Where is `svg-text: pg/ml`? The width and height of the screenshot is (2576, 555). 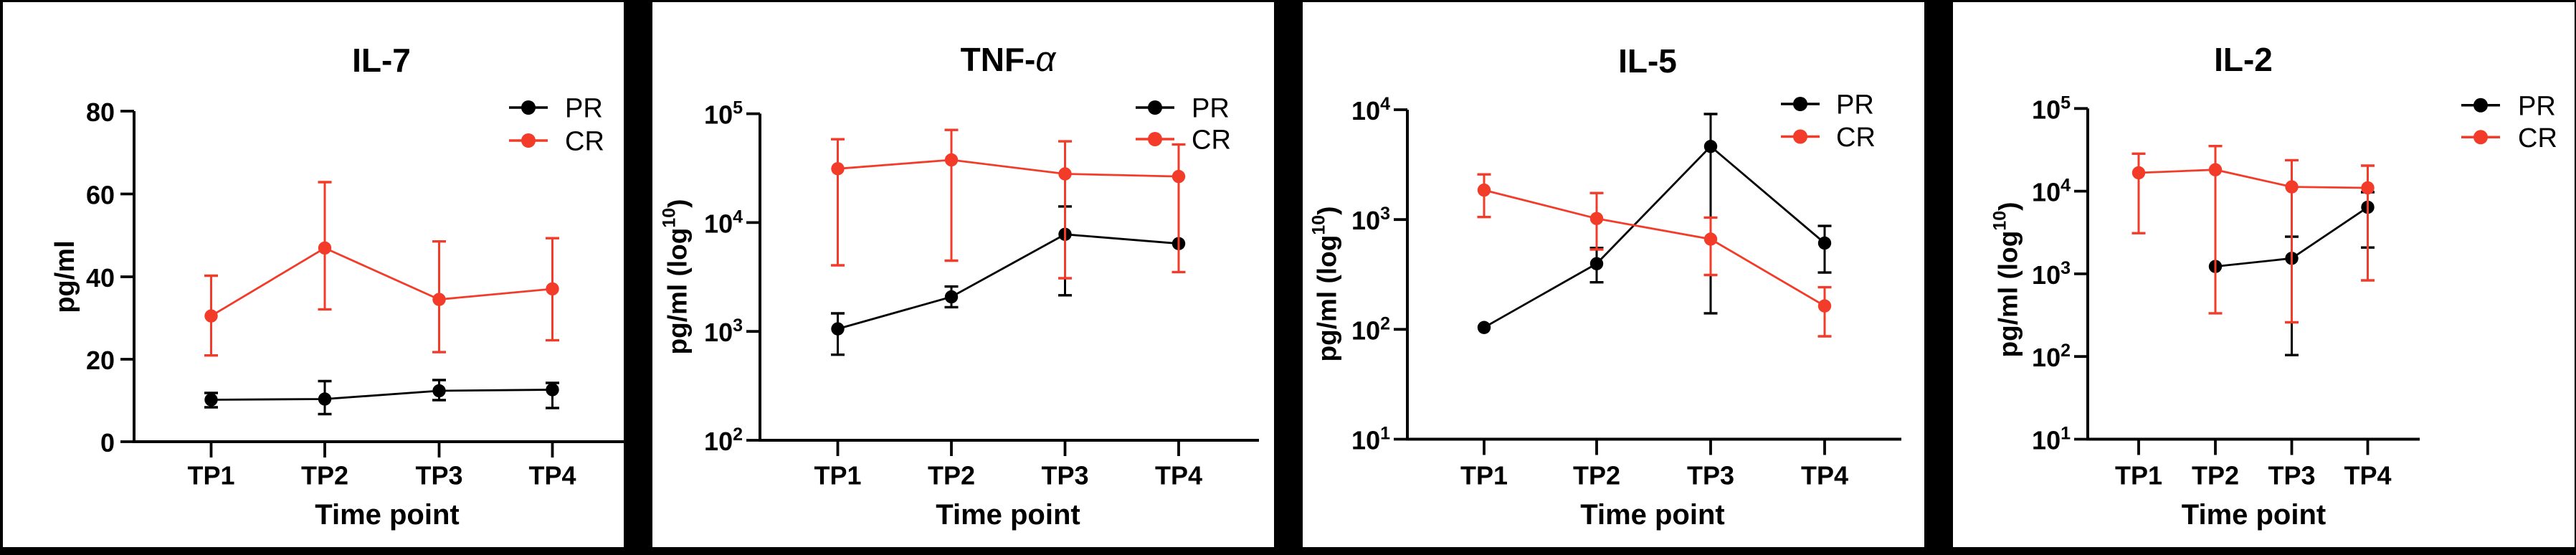 svg-text: pg/ml is located at coordinates (65, 276).